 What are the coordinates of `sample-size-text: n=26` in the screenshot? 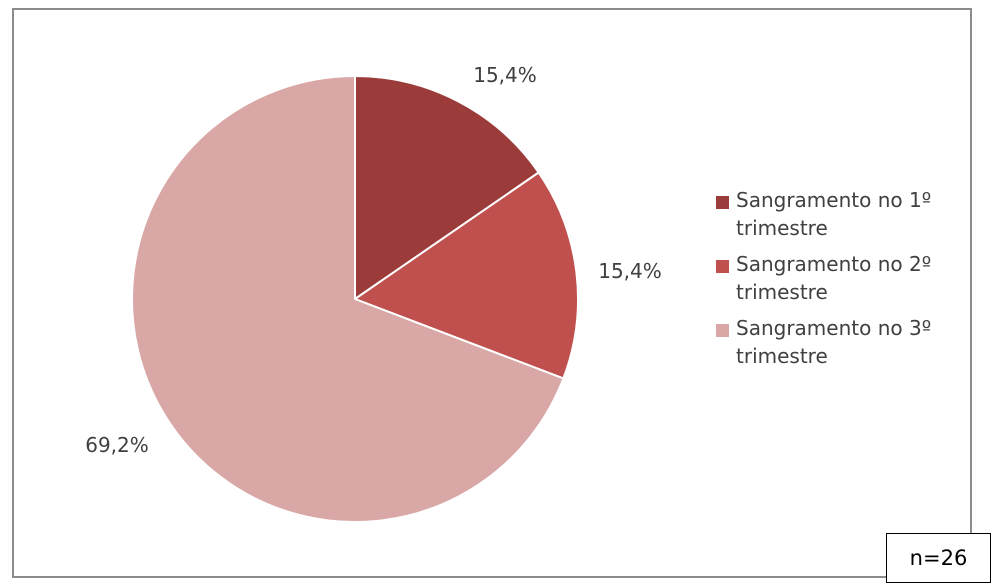 It's located at (938, 558).